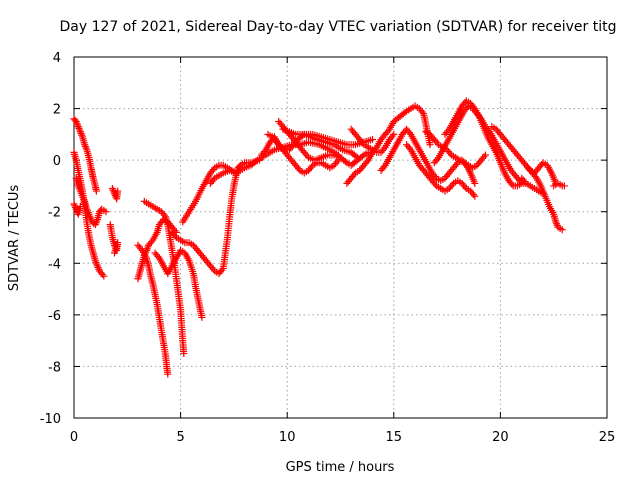 The height and width of the screenshot is (480, 640). Describe the element at coordinates (180, 437) in the screenshot. I see `x-tick-label: 5` at that location.